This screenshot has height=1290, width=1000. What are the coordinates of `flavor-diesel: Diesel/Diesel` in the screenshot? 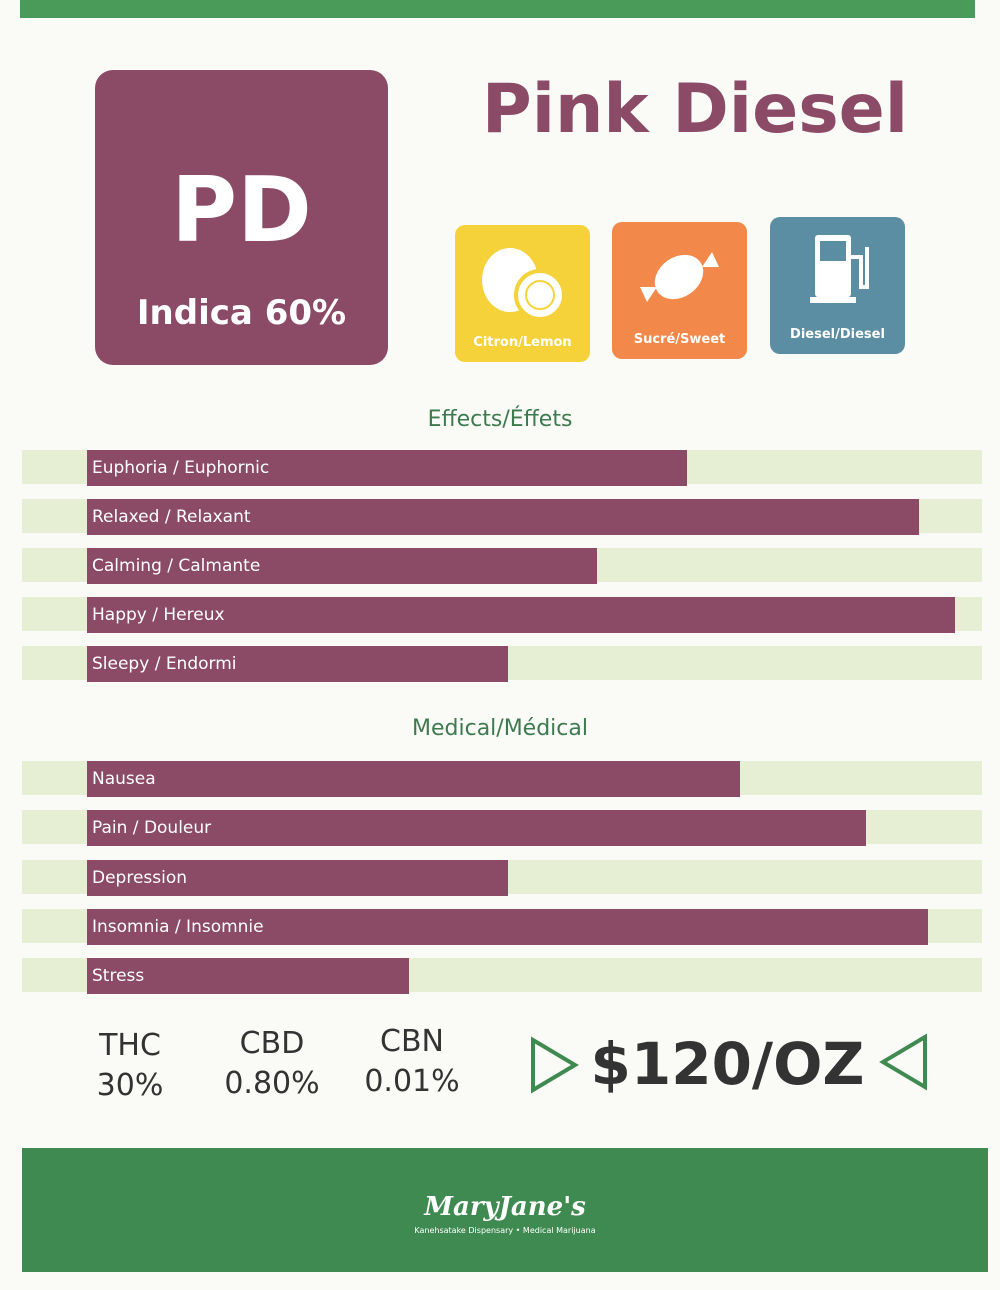 It's located at (837, 285).